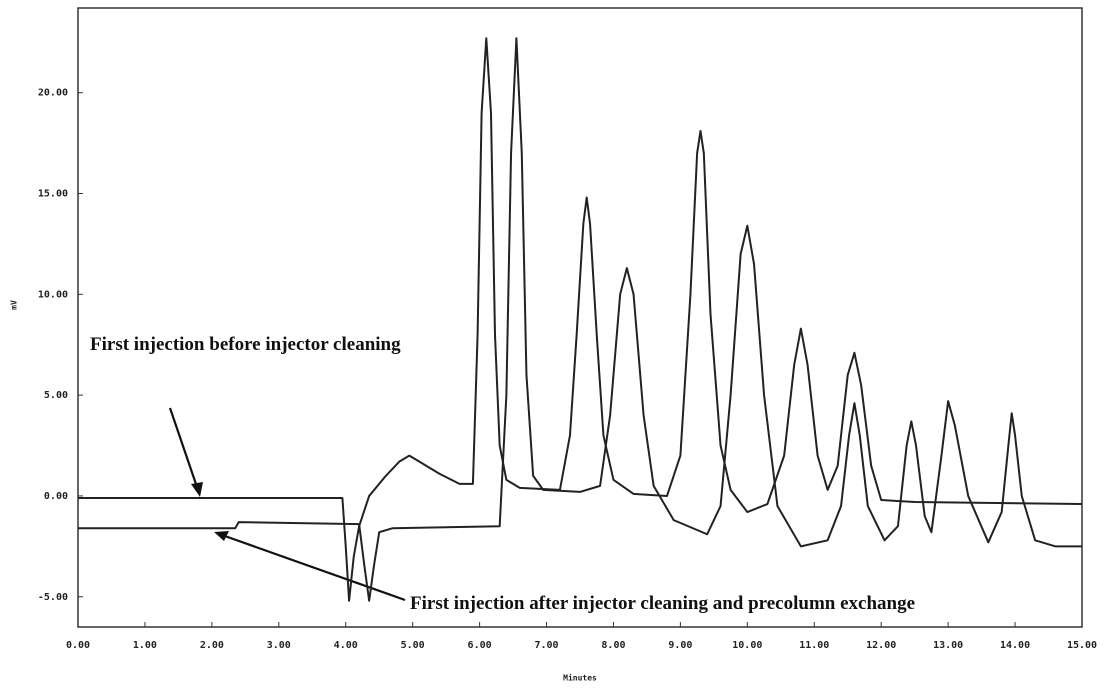 Image resolution: width=1106 pixels, height=689 pixels. Describe the element at coordinates (948, 645) in the screenshot. I see `x-tick-label: 13.00` at that location.